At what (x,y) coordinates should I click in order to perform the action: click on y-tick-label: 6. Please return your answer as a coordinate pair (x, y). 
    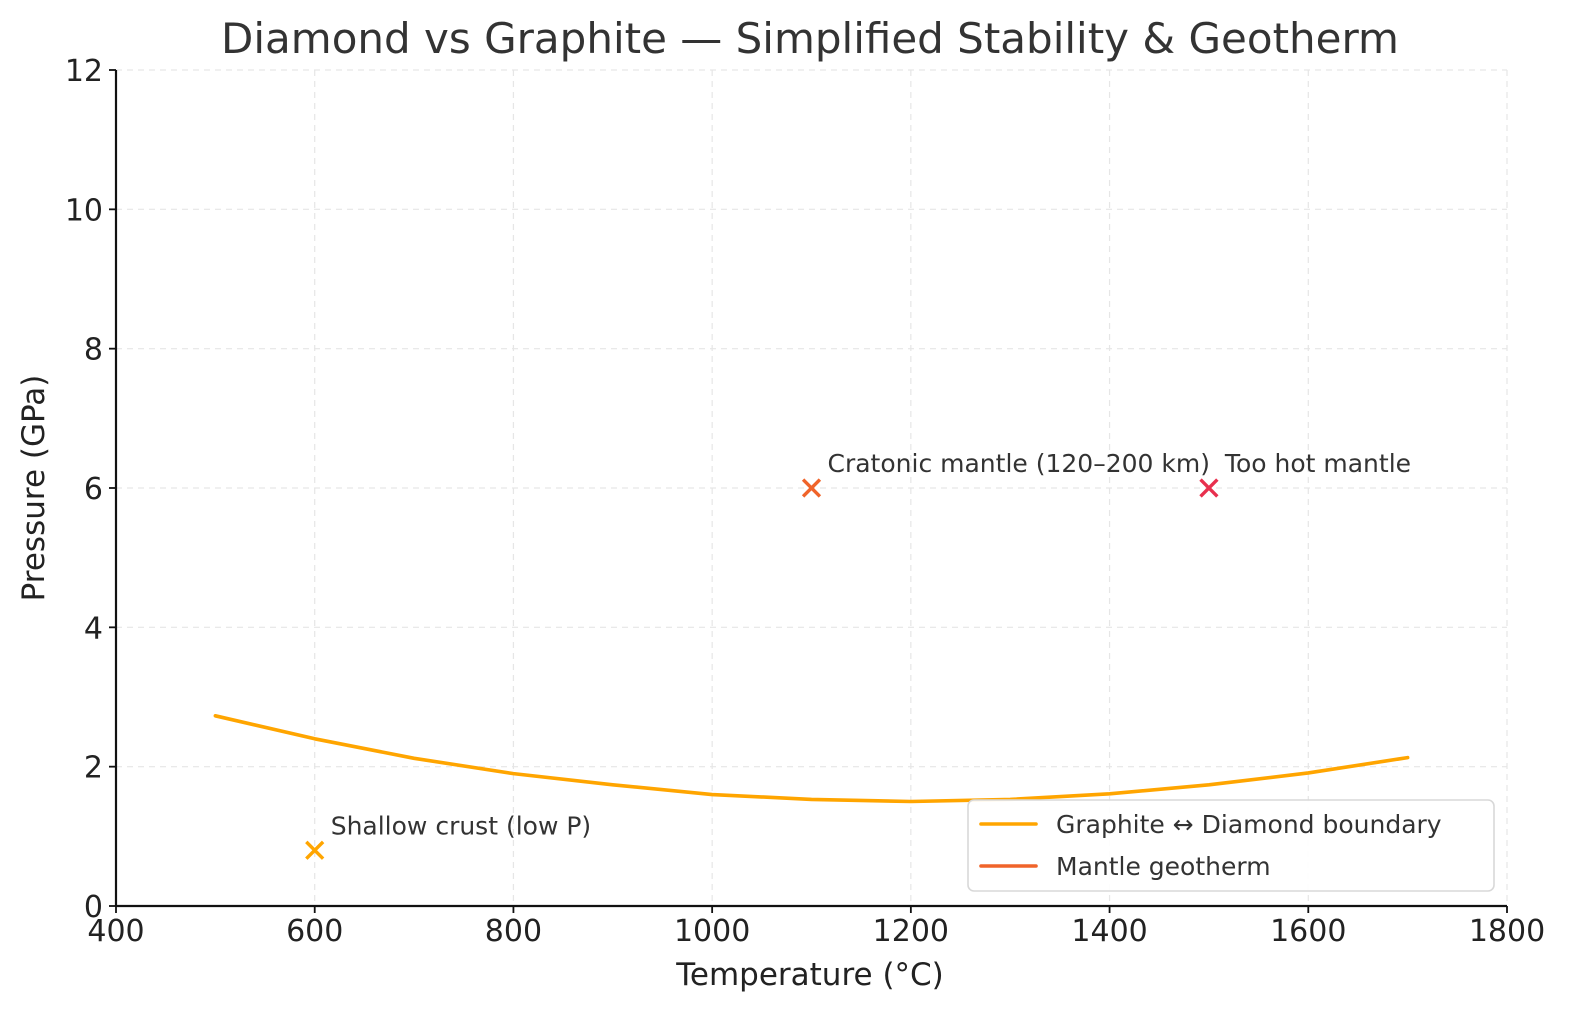
    Looking at the image, I should click on (93, 489).